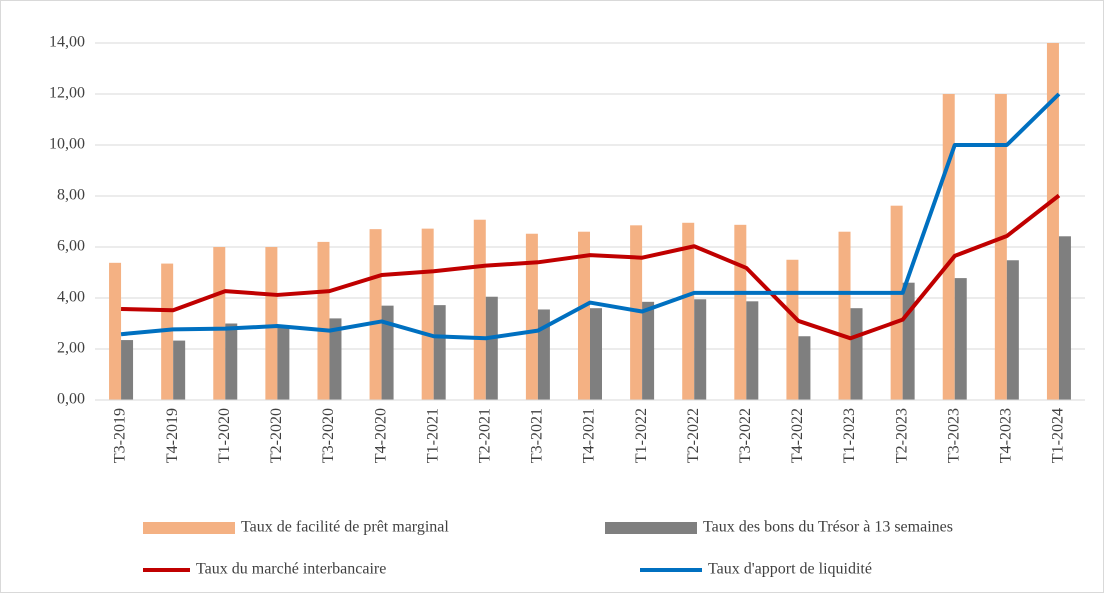  What do you see at coordinates (537, 435) in the screenshot?
I see `x-tick-label: T3-2021` at bounding box center [537, 435].